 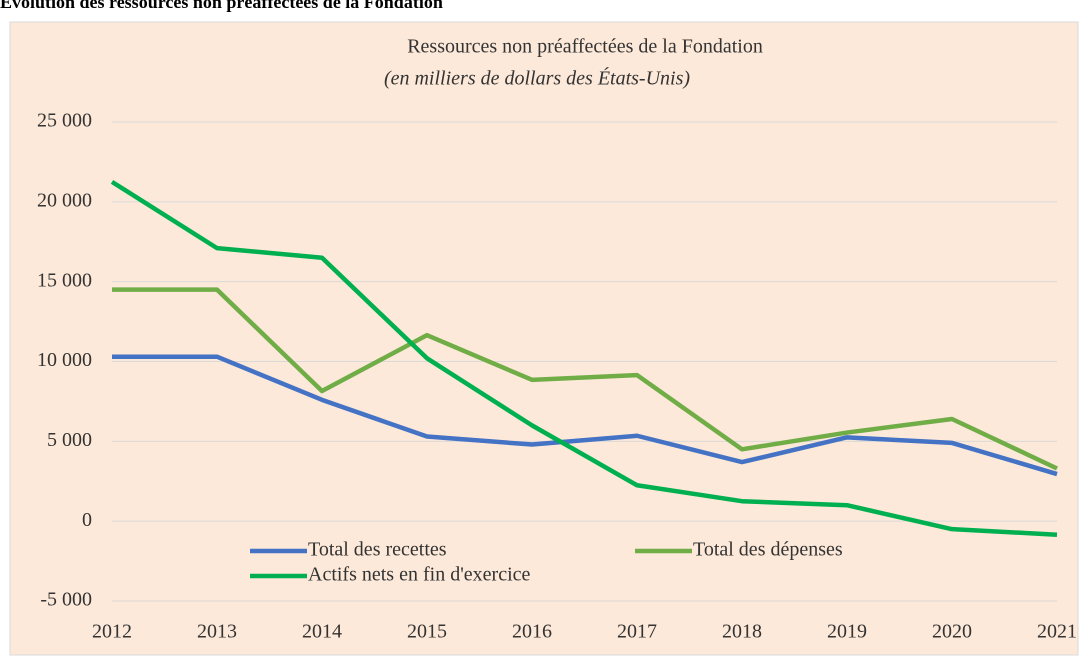 I want to click on x-tick-label: 2013, so click(x=217, y=632).